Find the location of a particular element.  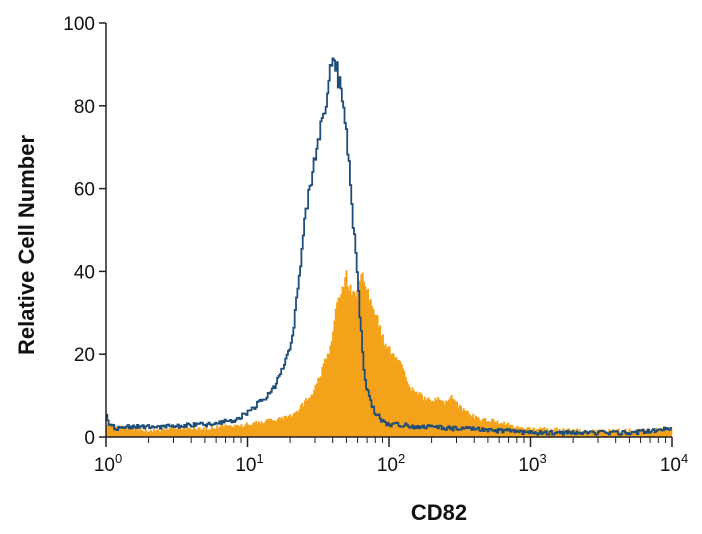

x-tick-label: 10¹ is located at coordinates (249, 463).